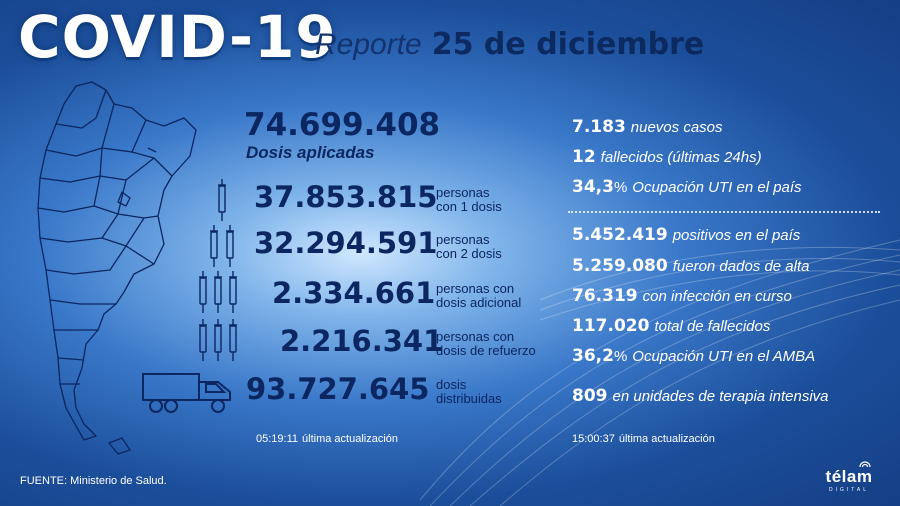 The height and width of the screenshot is (506, 900). I want to click on report-date-heading: Reporte 25 de diciembre, so click(509, 45).